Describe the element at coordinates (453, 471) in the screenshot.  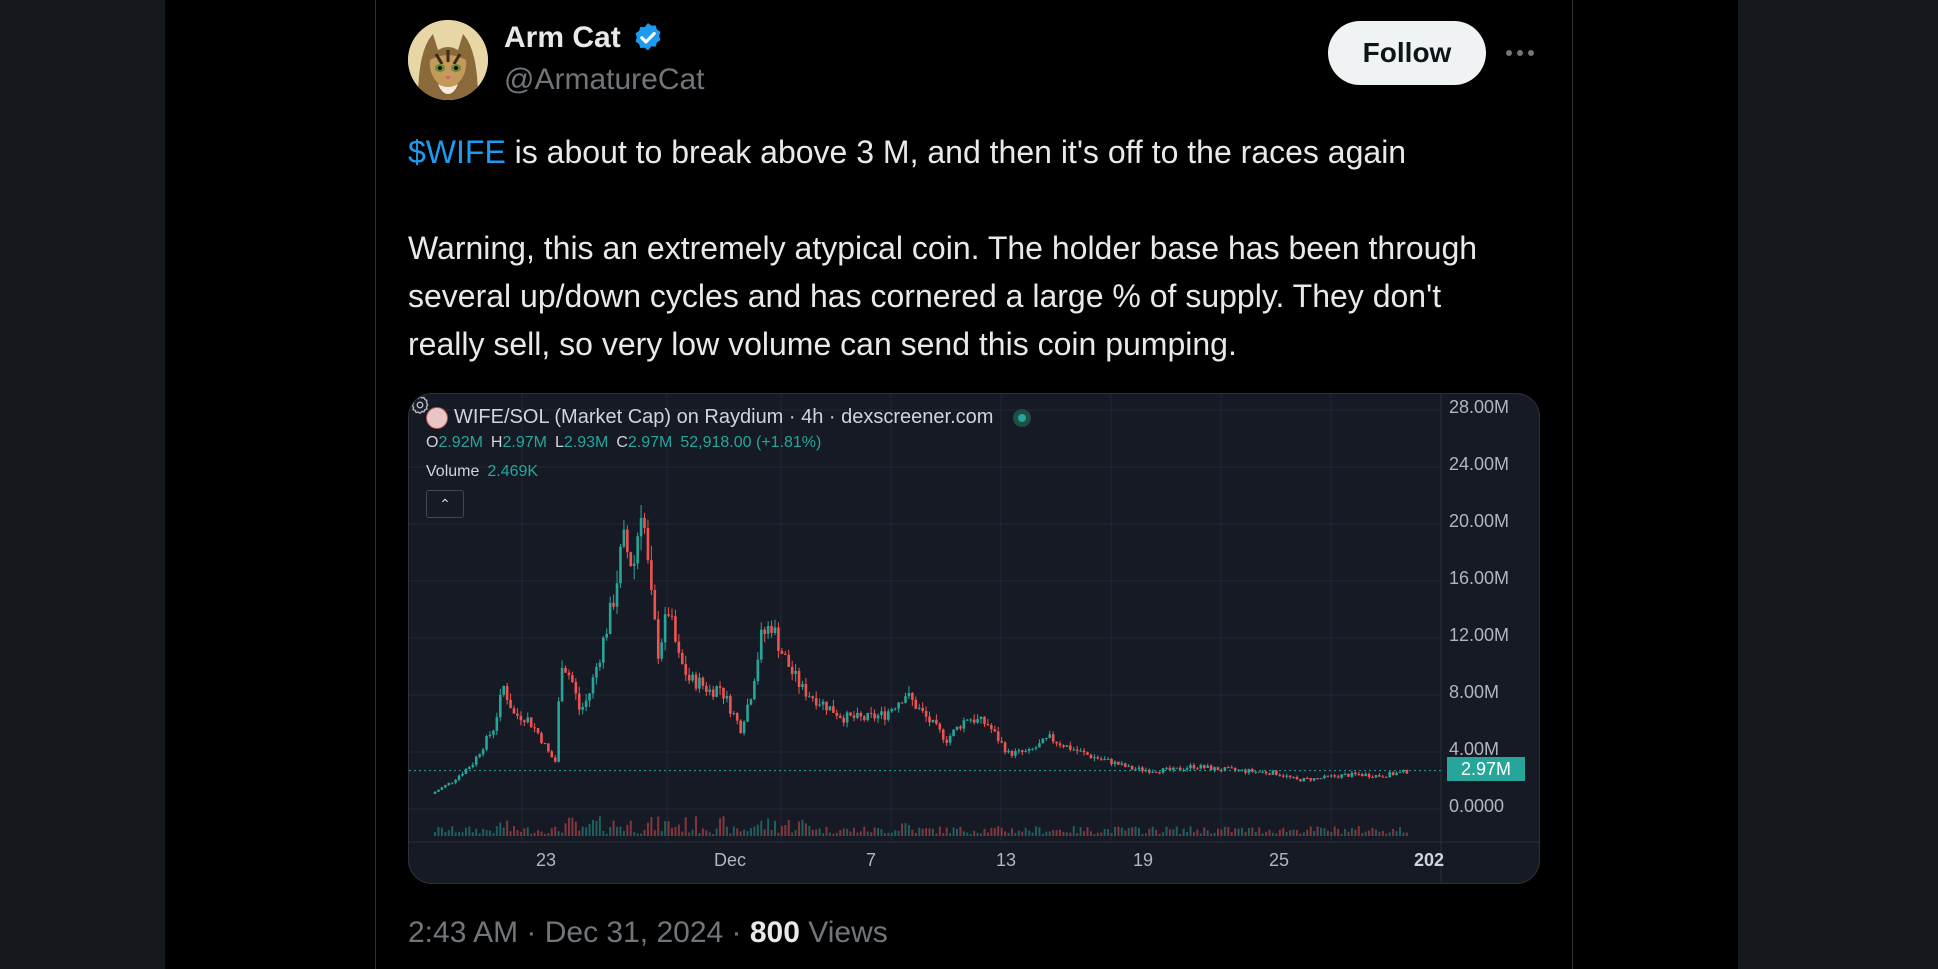
I see `volume-label: Volume` at that location.